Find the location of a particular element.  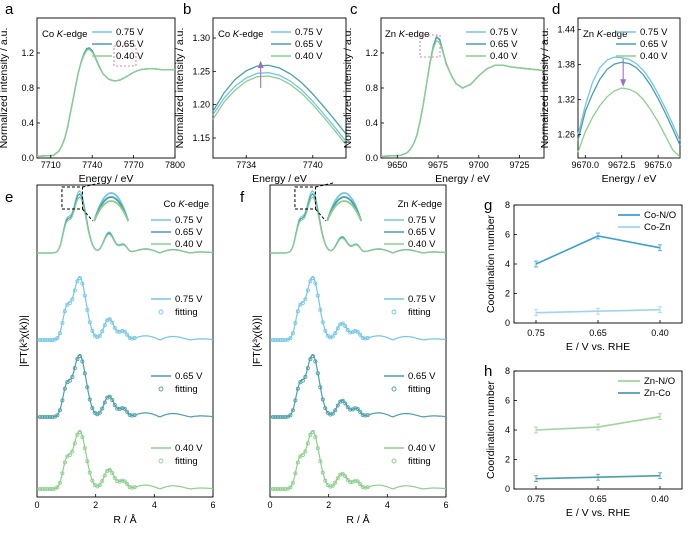

y-tick-label: 0.8 is located at coordinates (27, 88).